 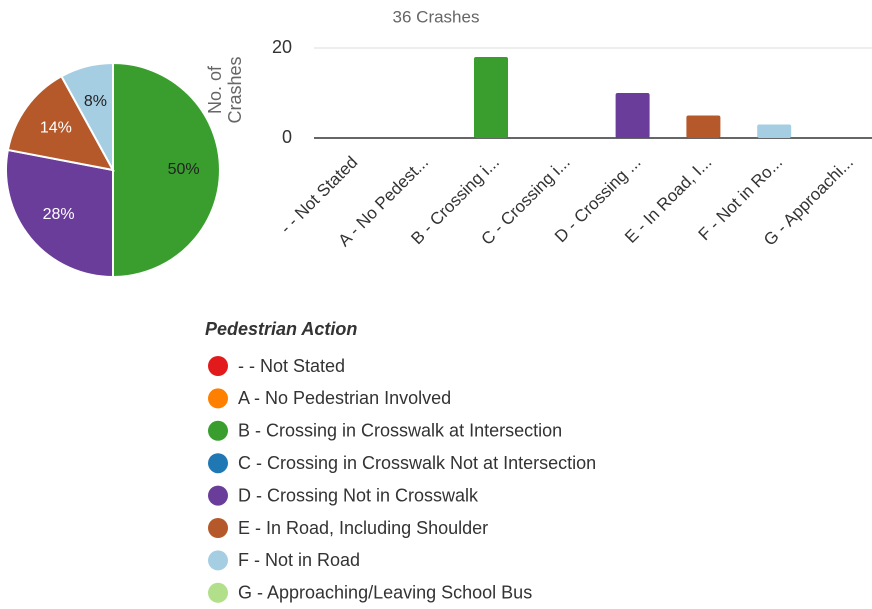 I want to click on legend-label: A - No Pedestrian Involved, so click(x=344, y=398).